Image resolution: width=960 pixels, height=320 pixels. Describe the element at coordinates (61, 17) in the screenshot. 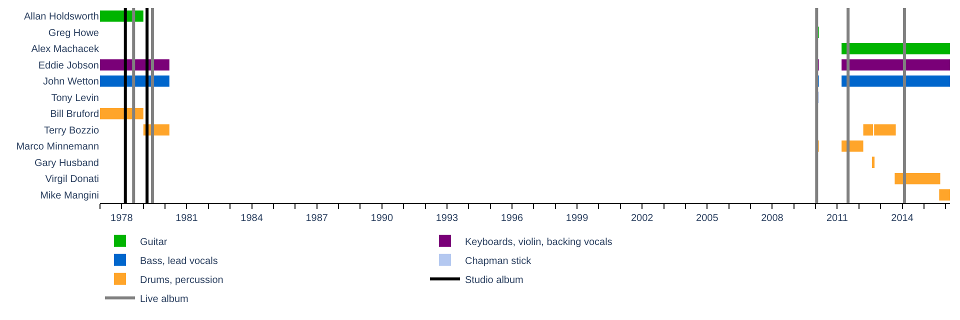

I see `y-tick-label: Allan Holdsworth` at that location.